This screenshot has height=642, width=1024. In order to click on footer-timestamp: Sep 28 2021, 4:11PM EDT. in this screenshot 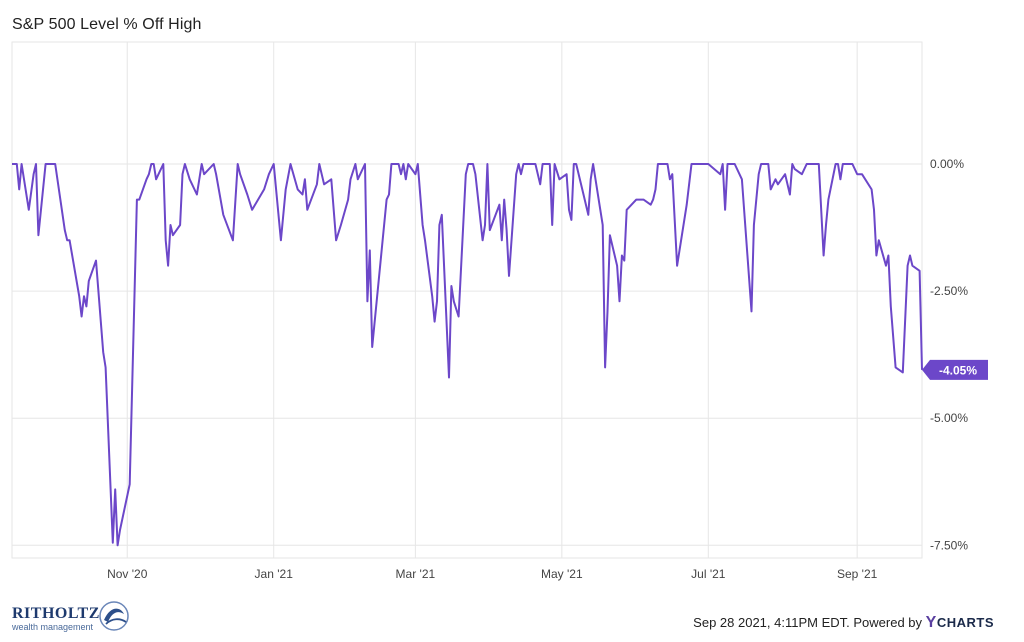, I will do `click(771, 622)`.